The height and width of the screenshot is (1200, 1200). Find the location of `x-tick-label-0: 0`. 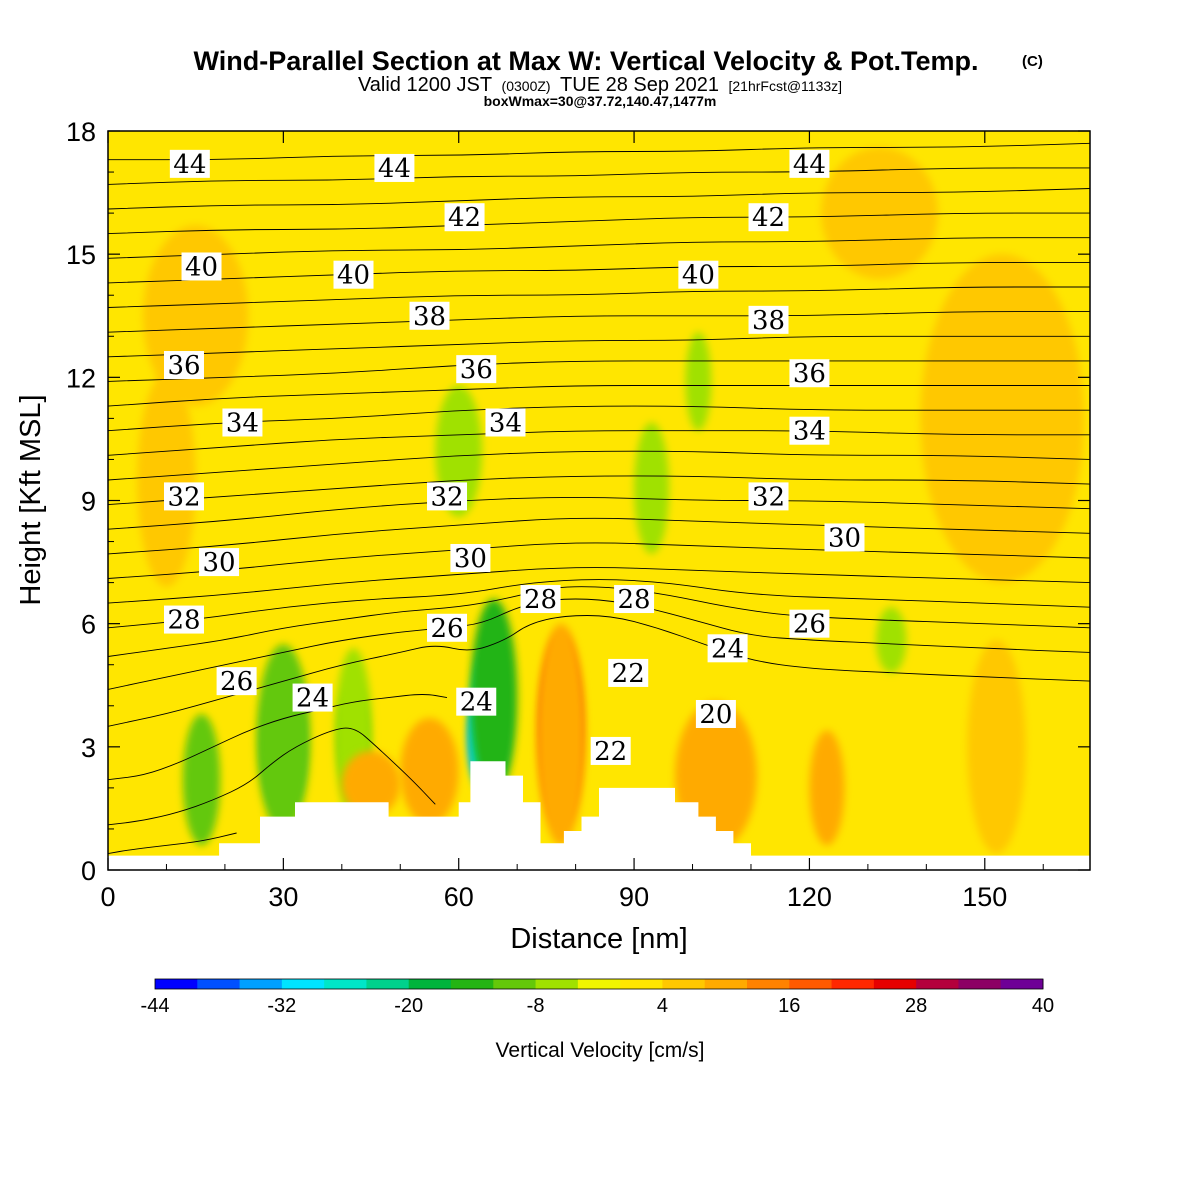

x-tick-label-0: 0 is located at coordinates (107, 897).